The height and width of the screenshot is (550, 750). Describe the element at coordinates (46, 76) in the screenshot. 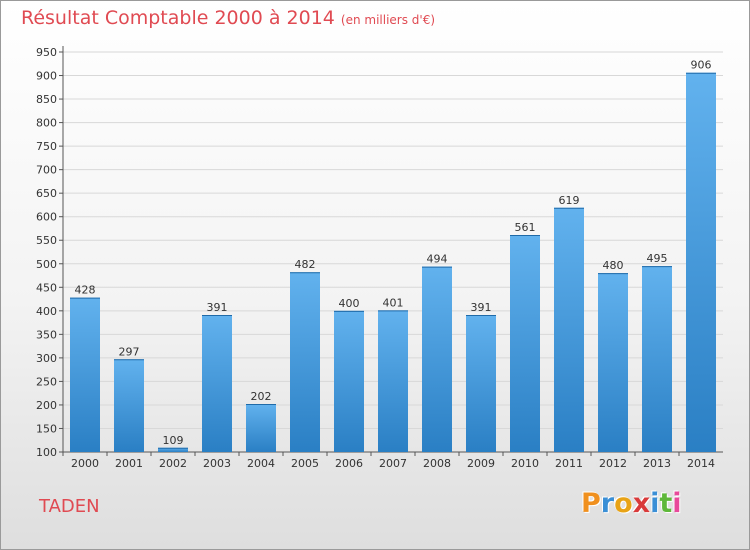

I see `y-tick-label: 900` at that location.